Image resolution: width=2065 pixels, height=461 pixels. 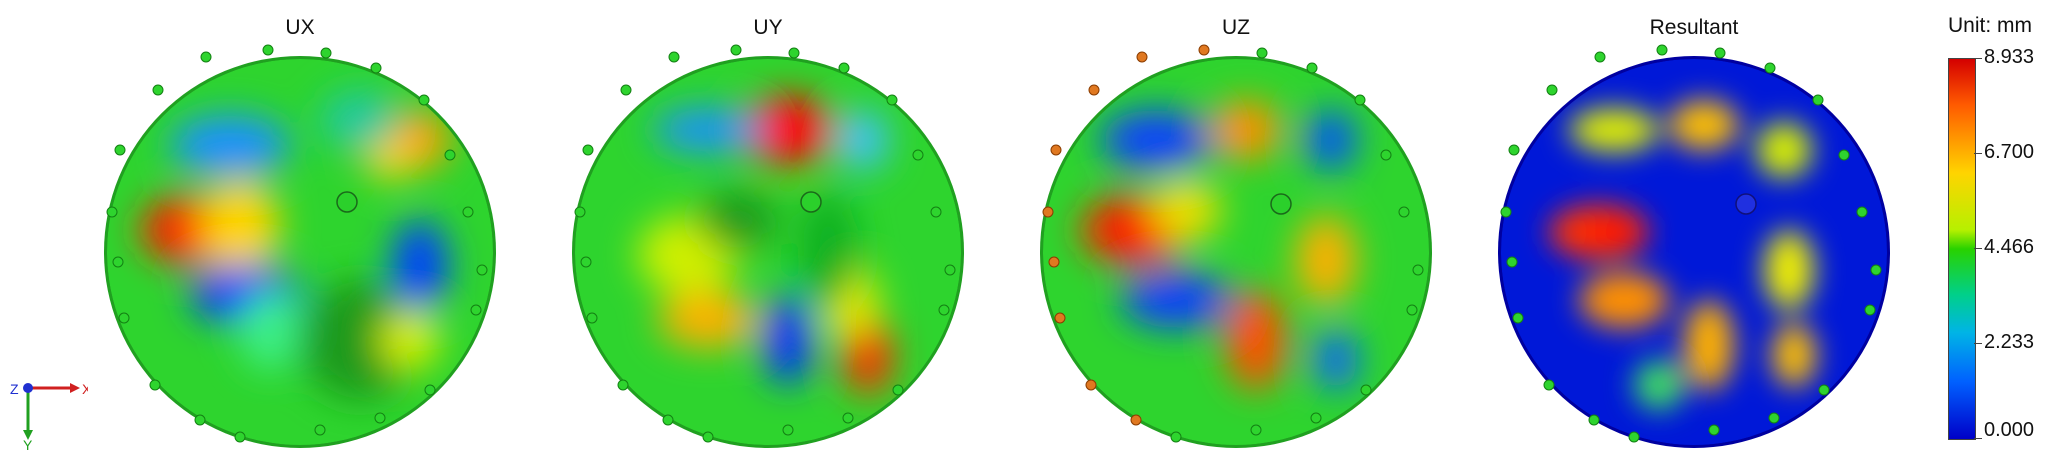 What do you see at coordinates (2009, 430) in the screenshot?
I see `colorbar-tick-min: 0.000` at bounding box center [2009, 430].